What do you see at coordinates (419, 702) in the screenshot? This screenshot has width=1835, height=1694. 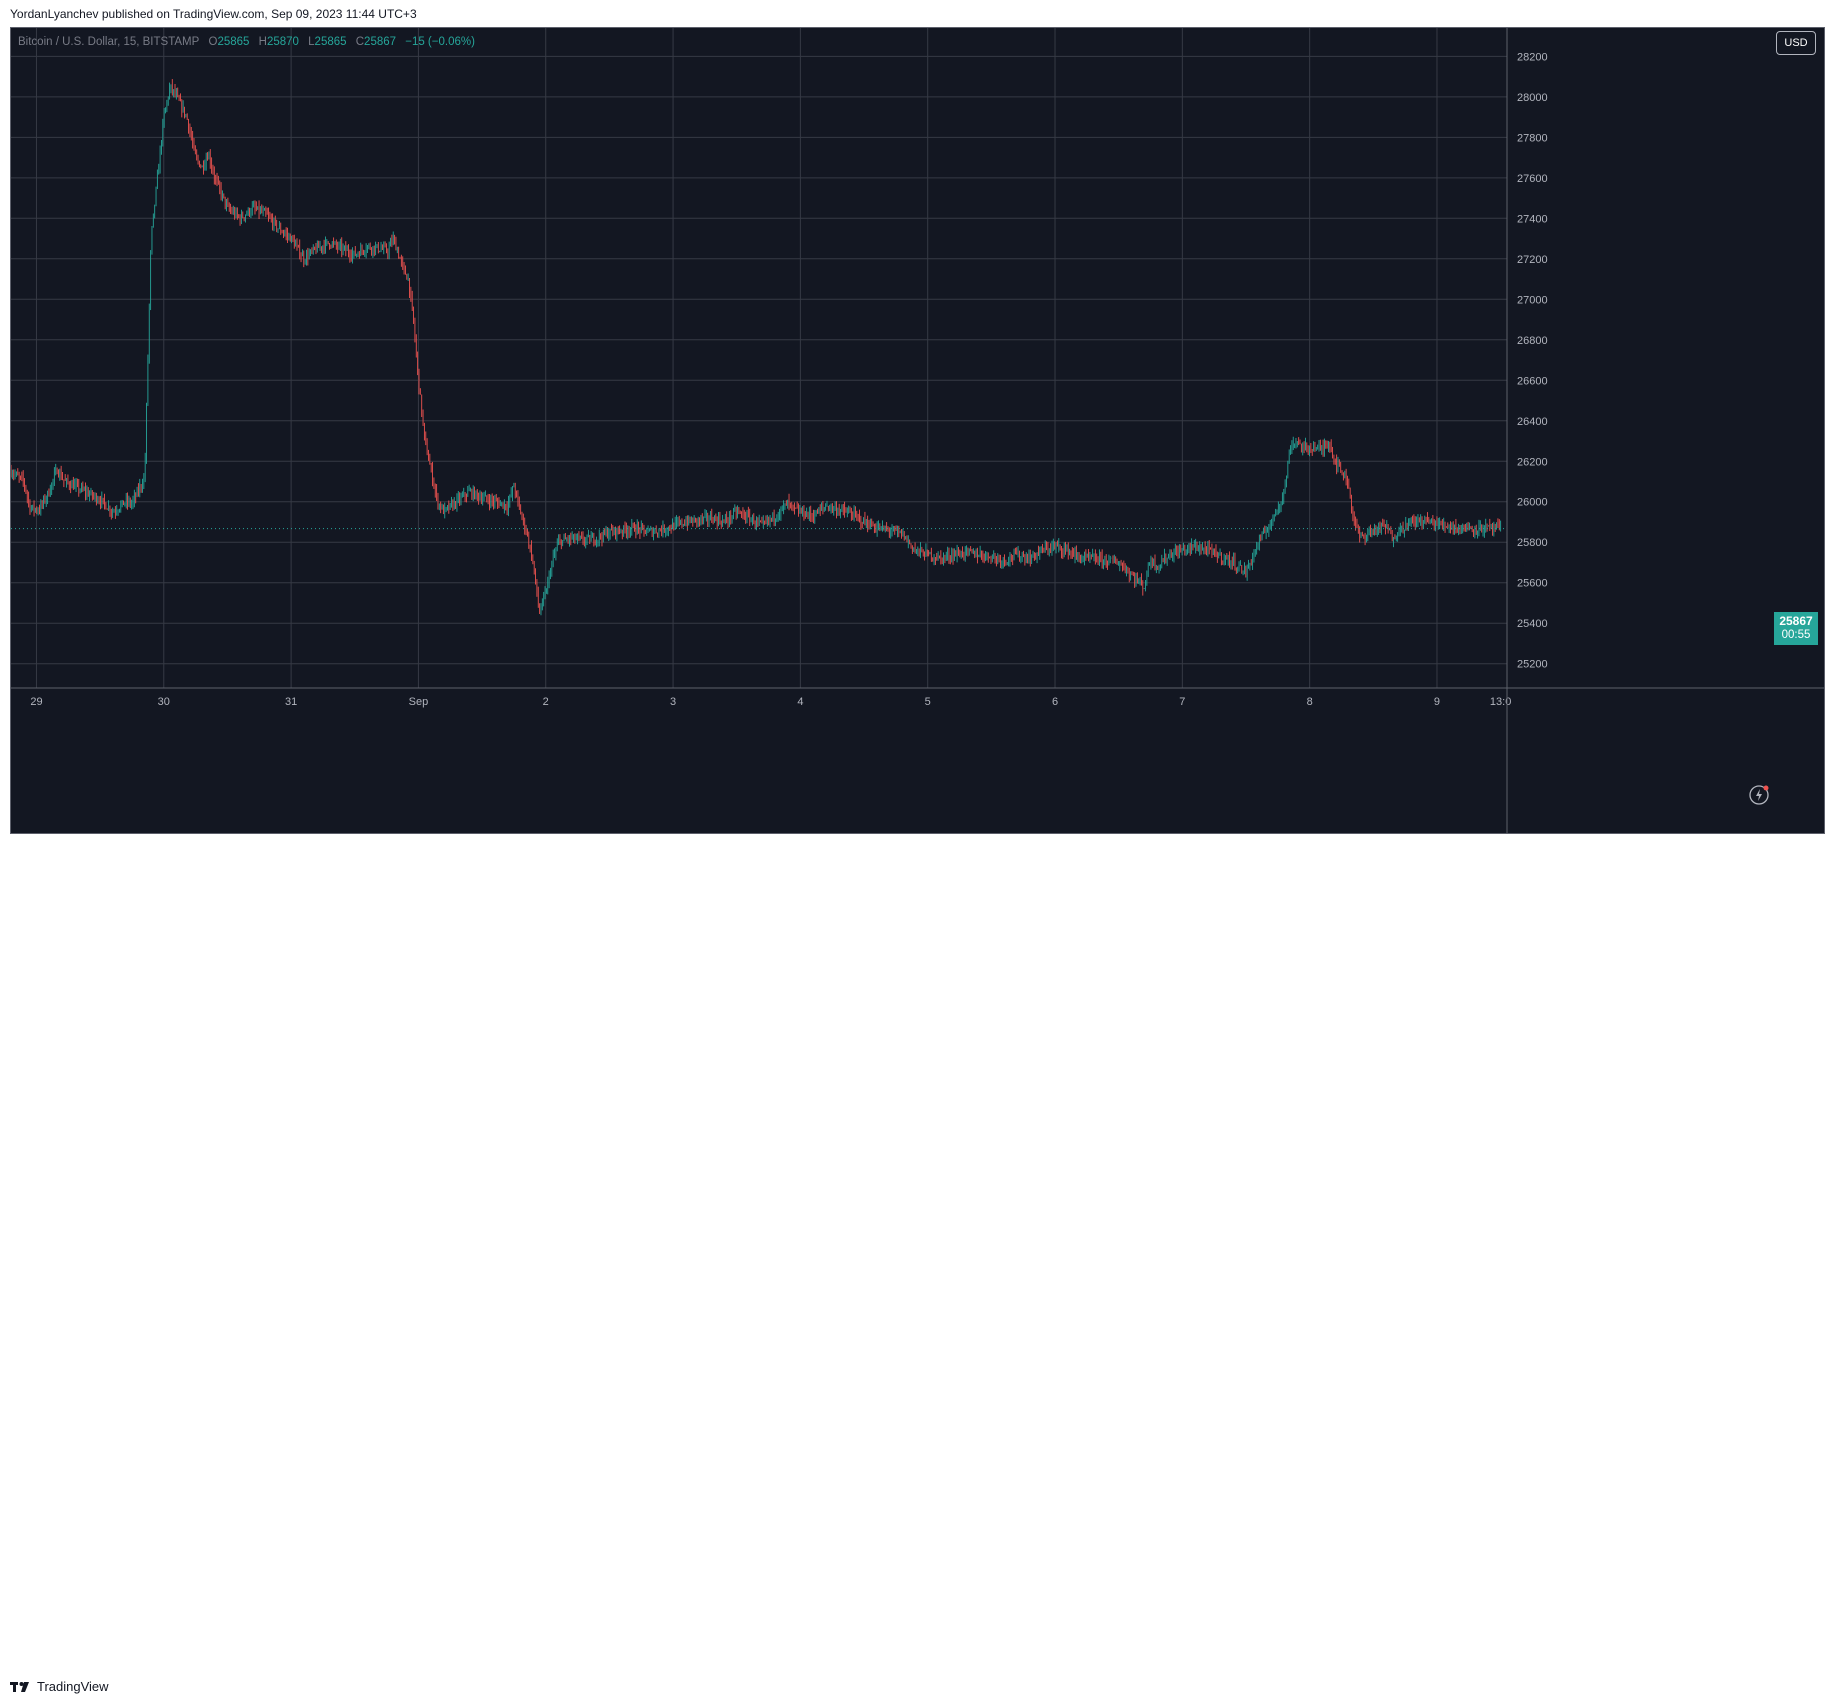 I see `x-tick-label: Sep` at bounding box center [419, 702].